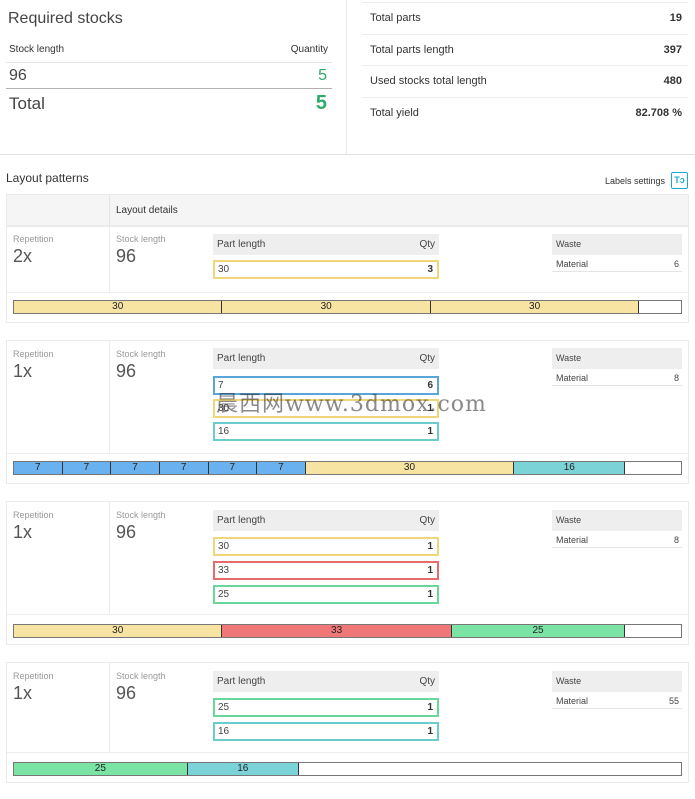  What do you see at coordinates (326, 385) in the screenshot?
I see `part-row: 7 6` at bounding box center [326, 385].